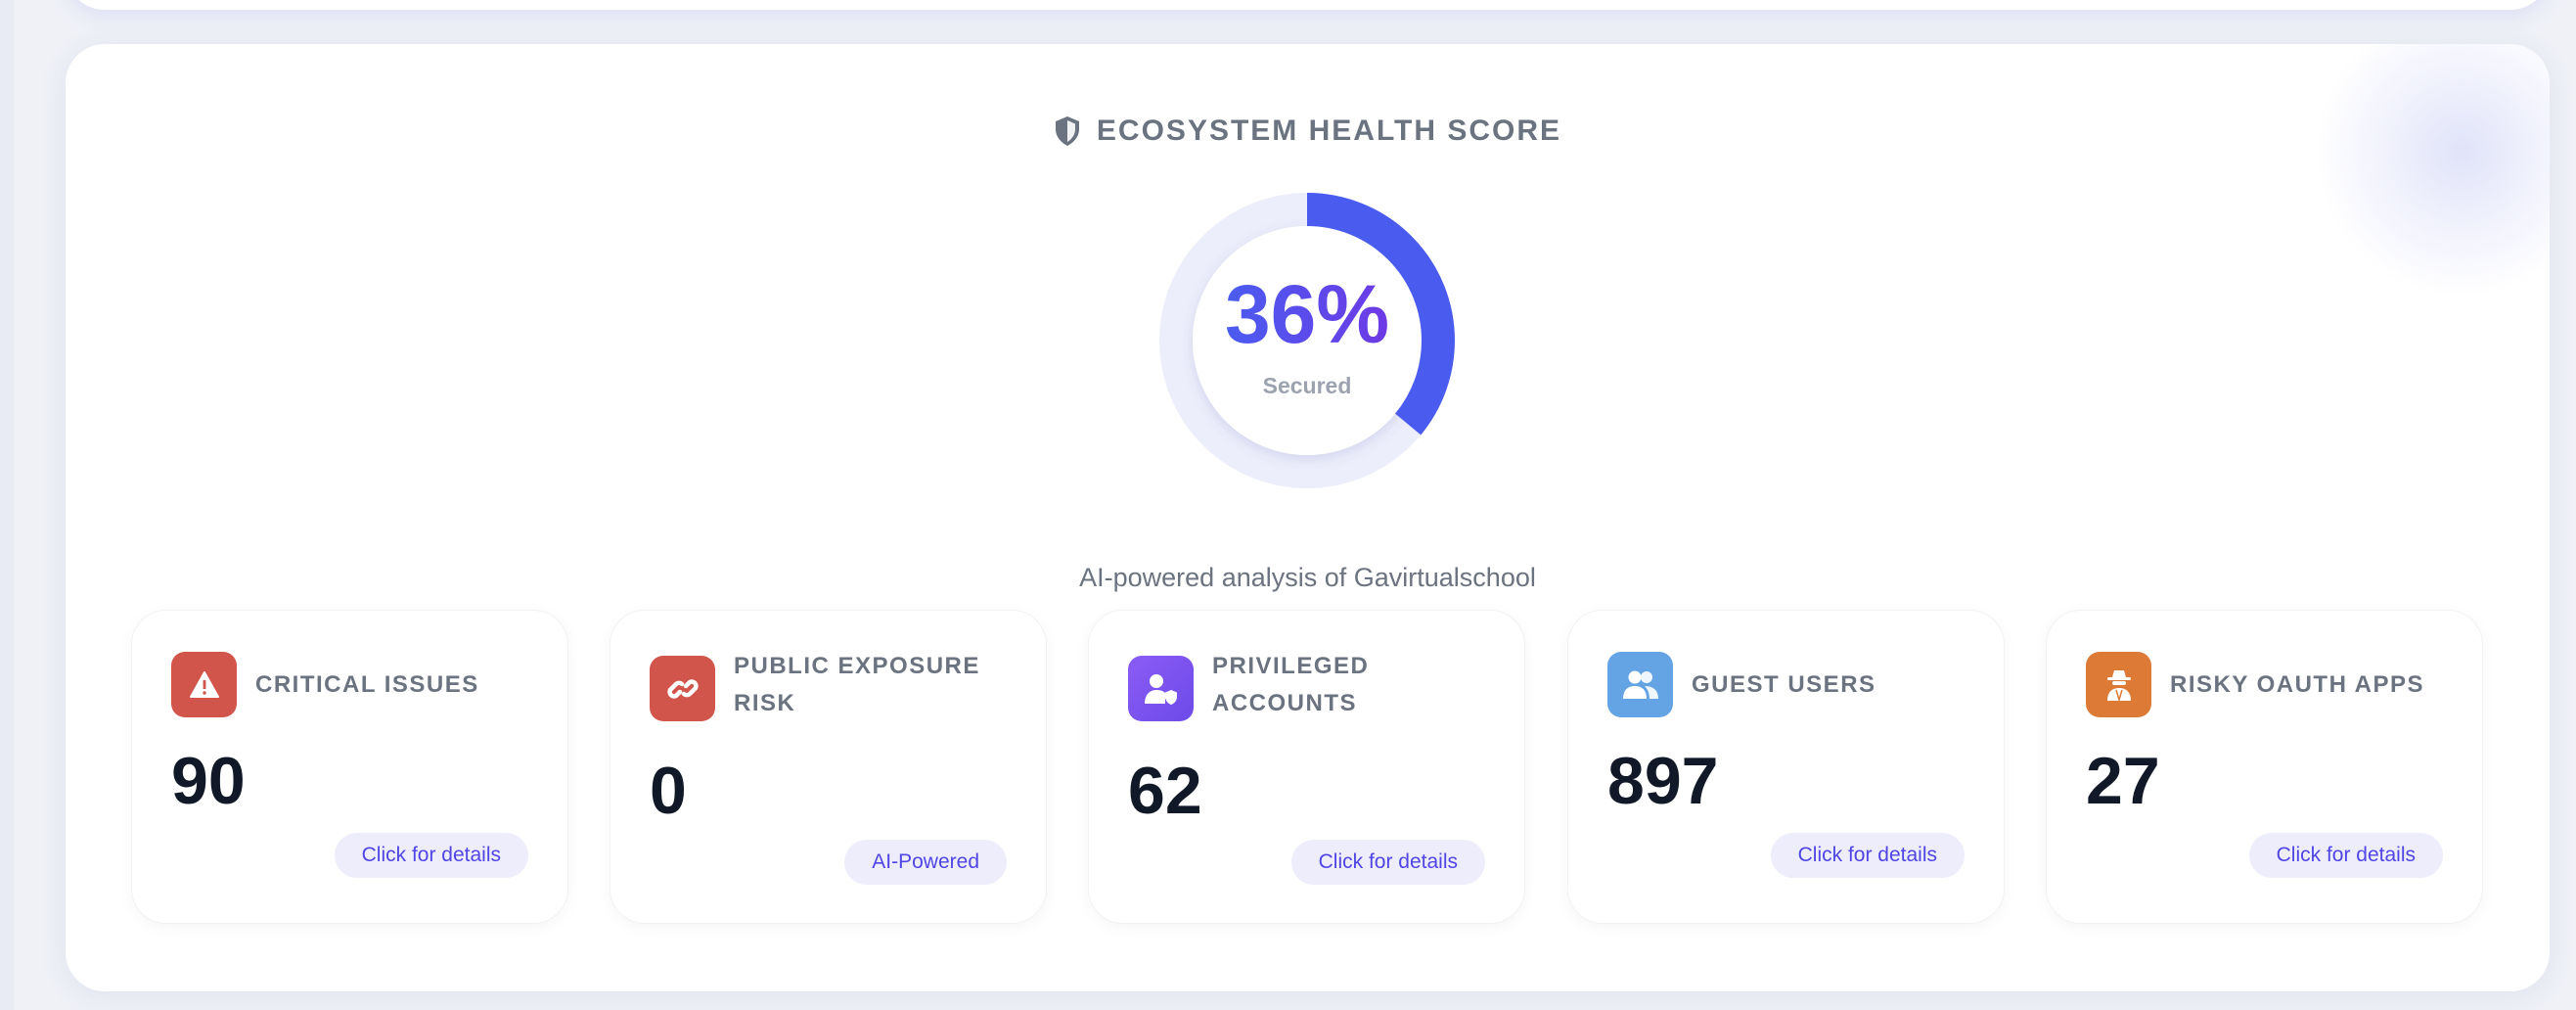 The image size is (2576, 1010). I want to click on warning-icon, so click(204, 684).